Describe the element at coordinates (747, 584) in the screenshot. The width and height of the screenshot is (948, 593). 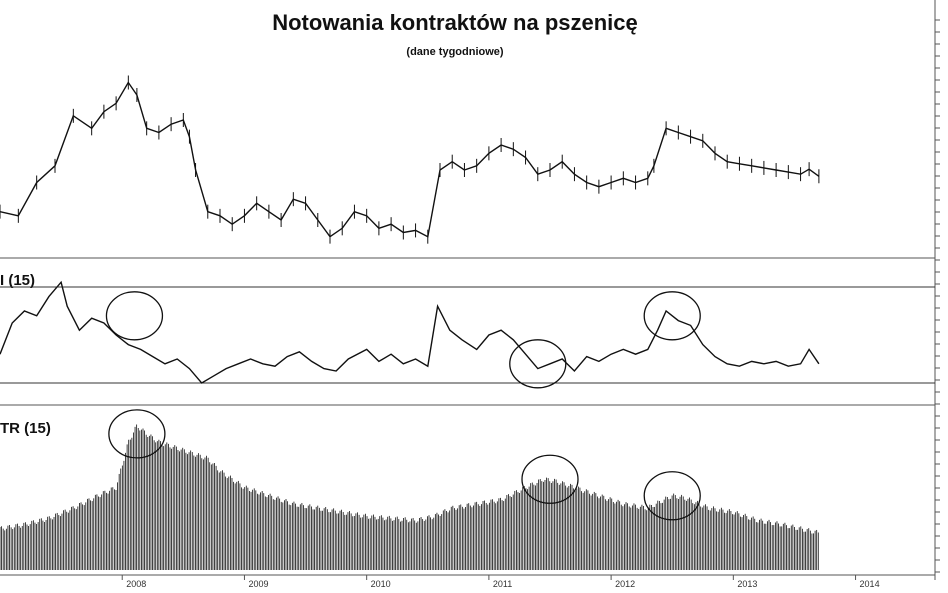
I see `x-tick-label: 2013` at that location.